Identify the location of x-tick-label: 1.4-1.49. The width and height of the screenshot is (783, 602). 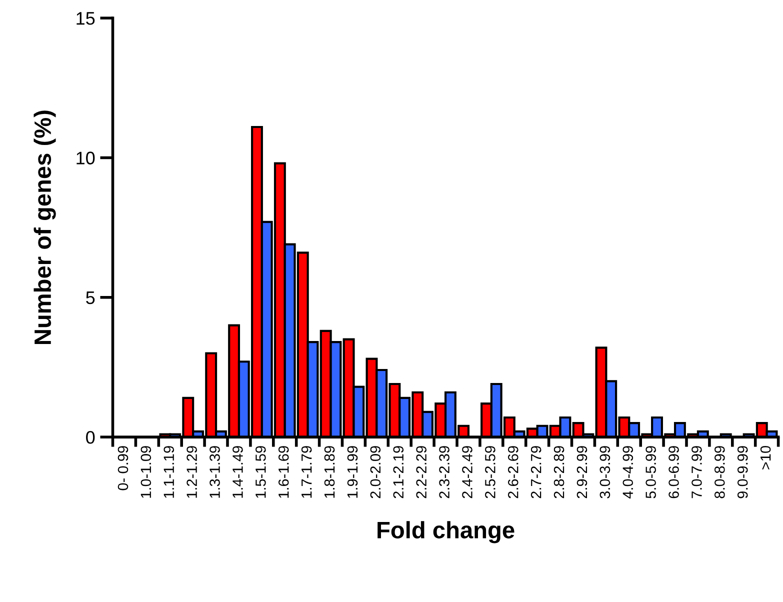
(237, 472).